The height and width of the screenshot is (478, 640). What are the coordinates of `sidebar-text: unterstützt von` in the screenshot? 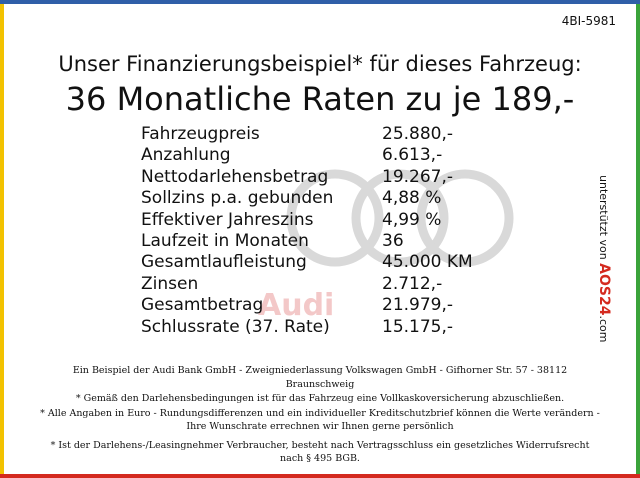 It's located at (603, 217).